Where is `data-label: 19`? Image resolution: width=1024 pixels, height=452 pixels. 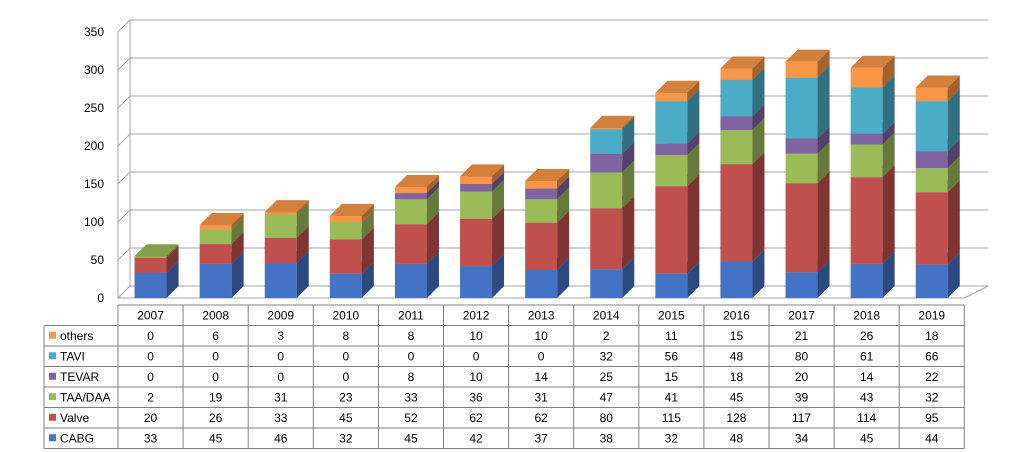 data-label: 19 is located at coordinates (216, 397).